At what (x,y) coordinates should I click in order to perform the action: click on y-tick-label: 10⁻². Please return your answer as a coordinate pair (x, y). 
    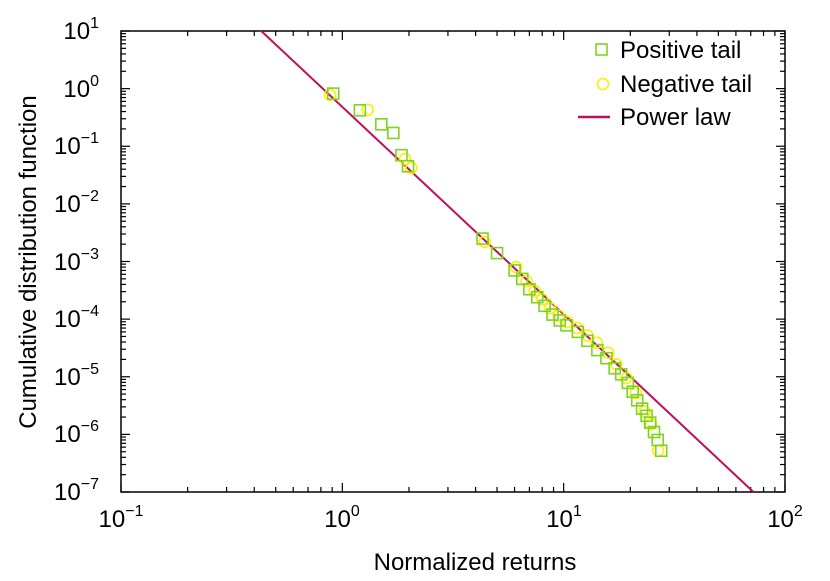
    Looking at the image, I should click on (76, 203).